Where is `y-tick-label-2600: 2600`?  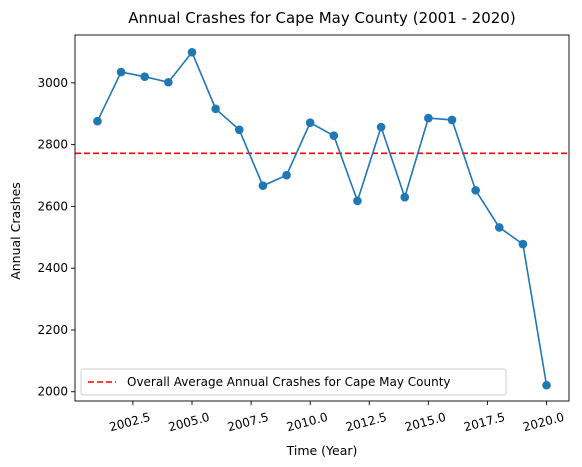 y-tick-label-2600: 2600 is located at coordinates (52, 206).